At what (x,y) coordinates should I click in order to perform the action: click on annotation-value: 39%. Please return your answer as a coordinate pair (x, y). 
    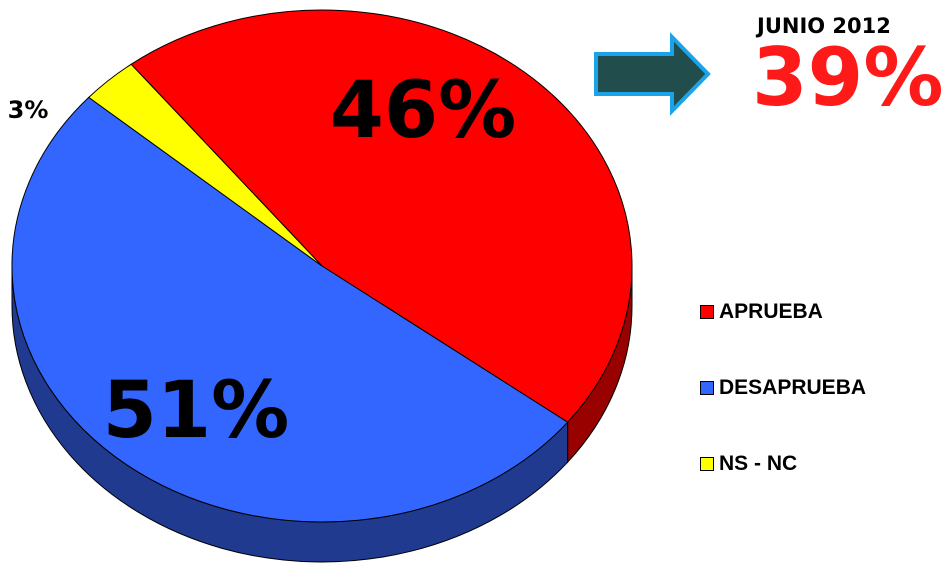
    Looking at the image, I should click on (848, 77).